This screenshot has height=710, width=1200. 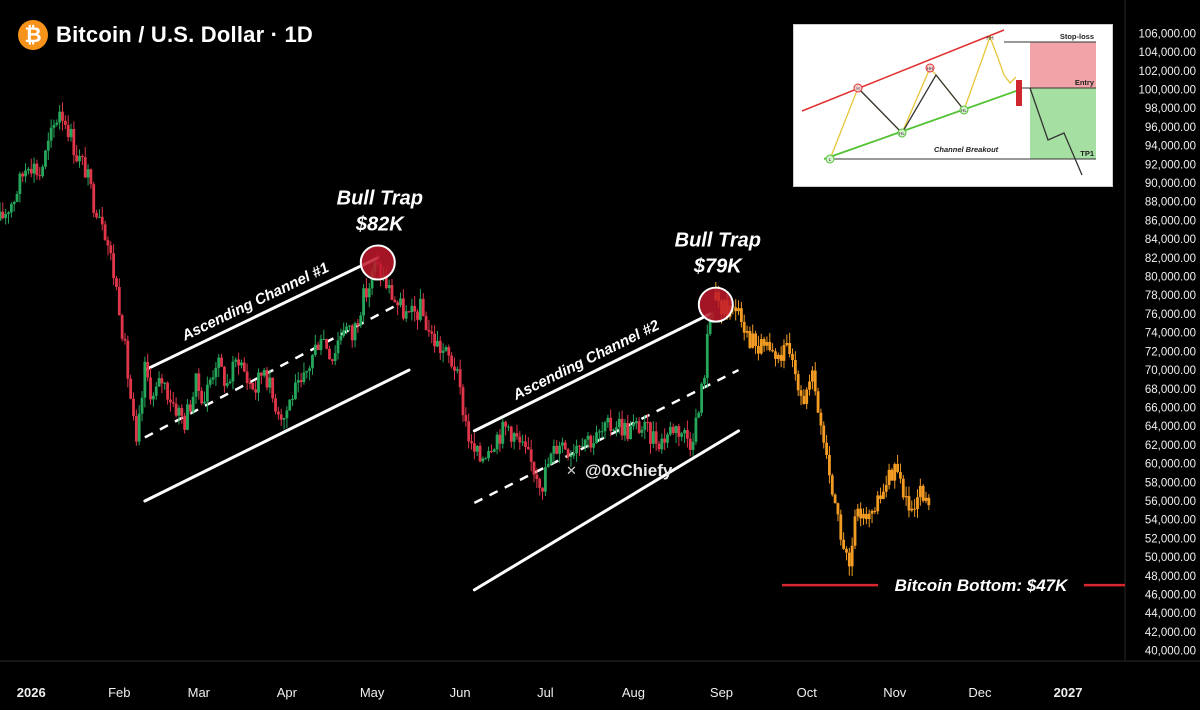 What do you see at coordinates (930, 68) in the screenshot?
I see `inset-hh-label-1: HH` at bounding box center [930, 68].